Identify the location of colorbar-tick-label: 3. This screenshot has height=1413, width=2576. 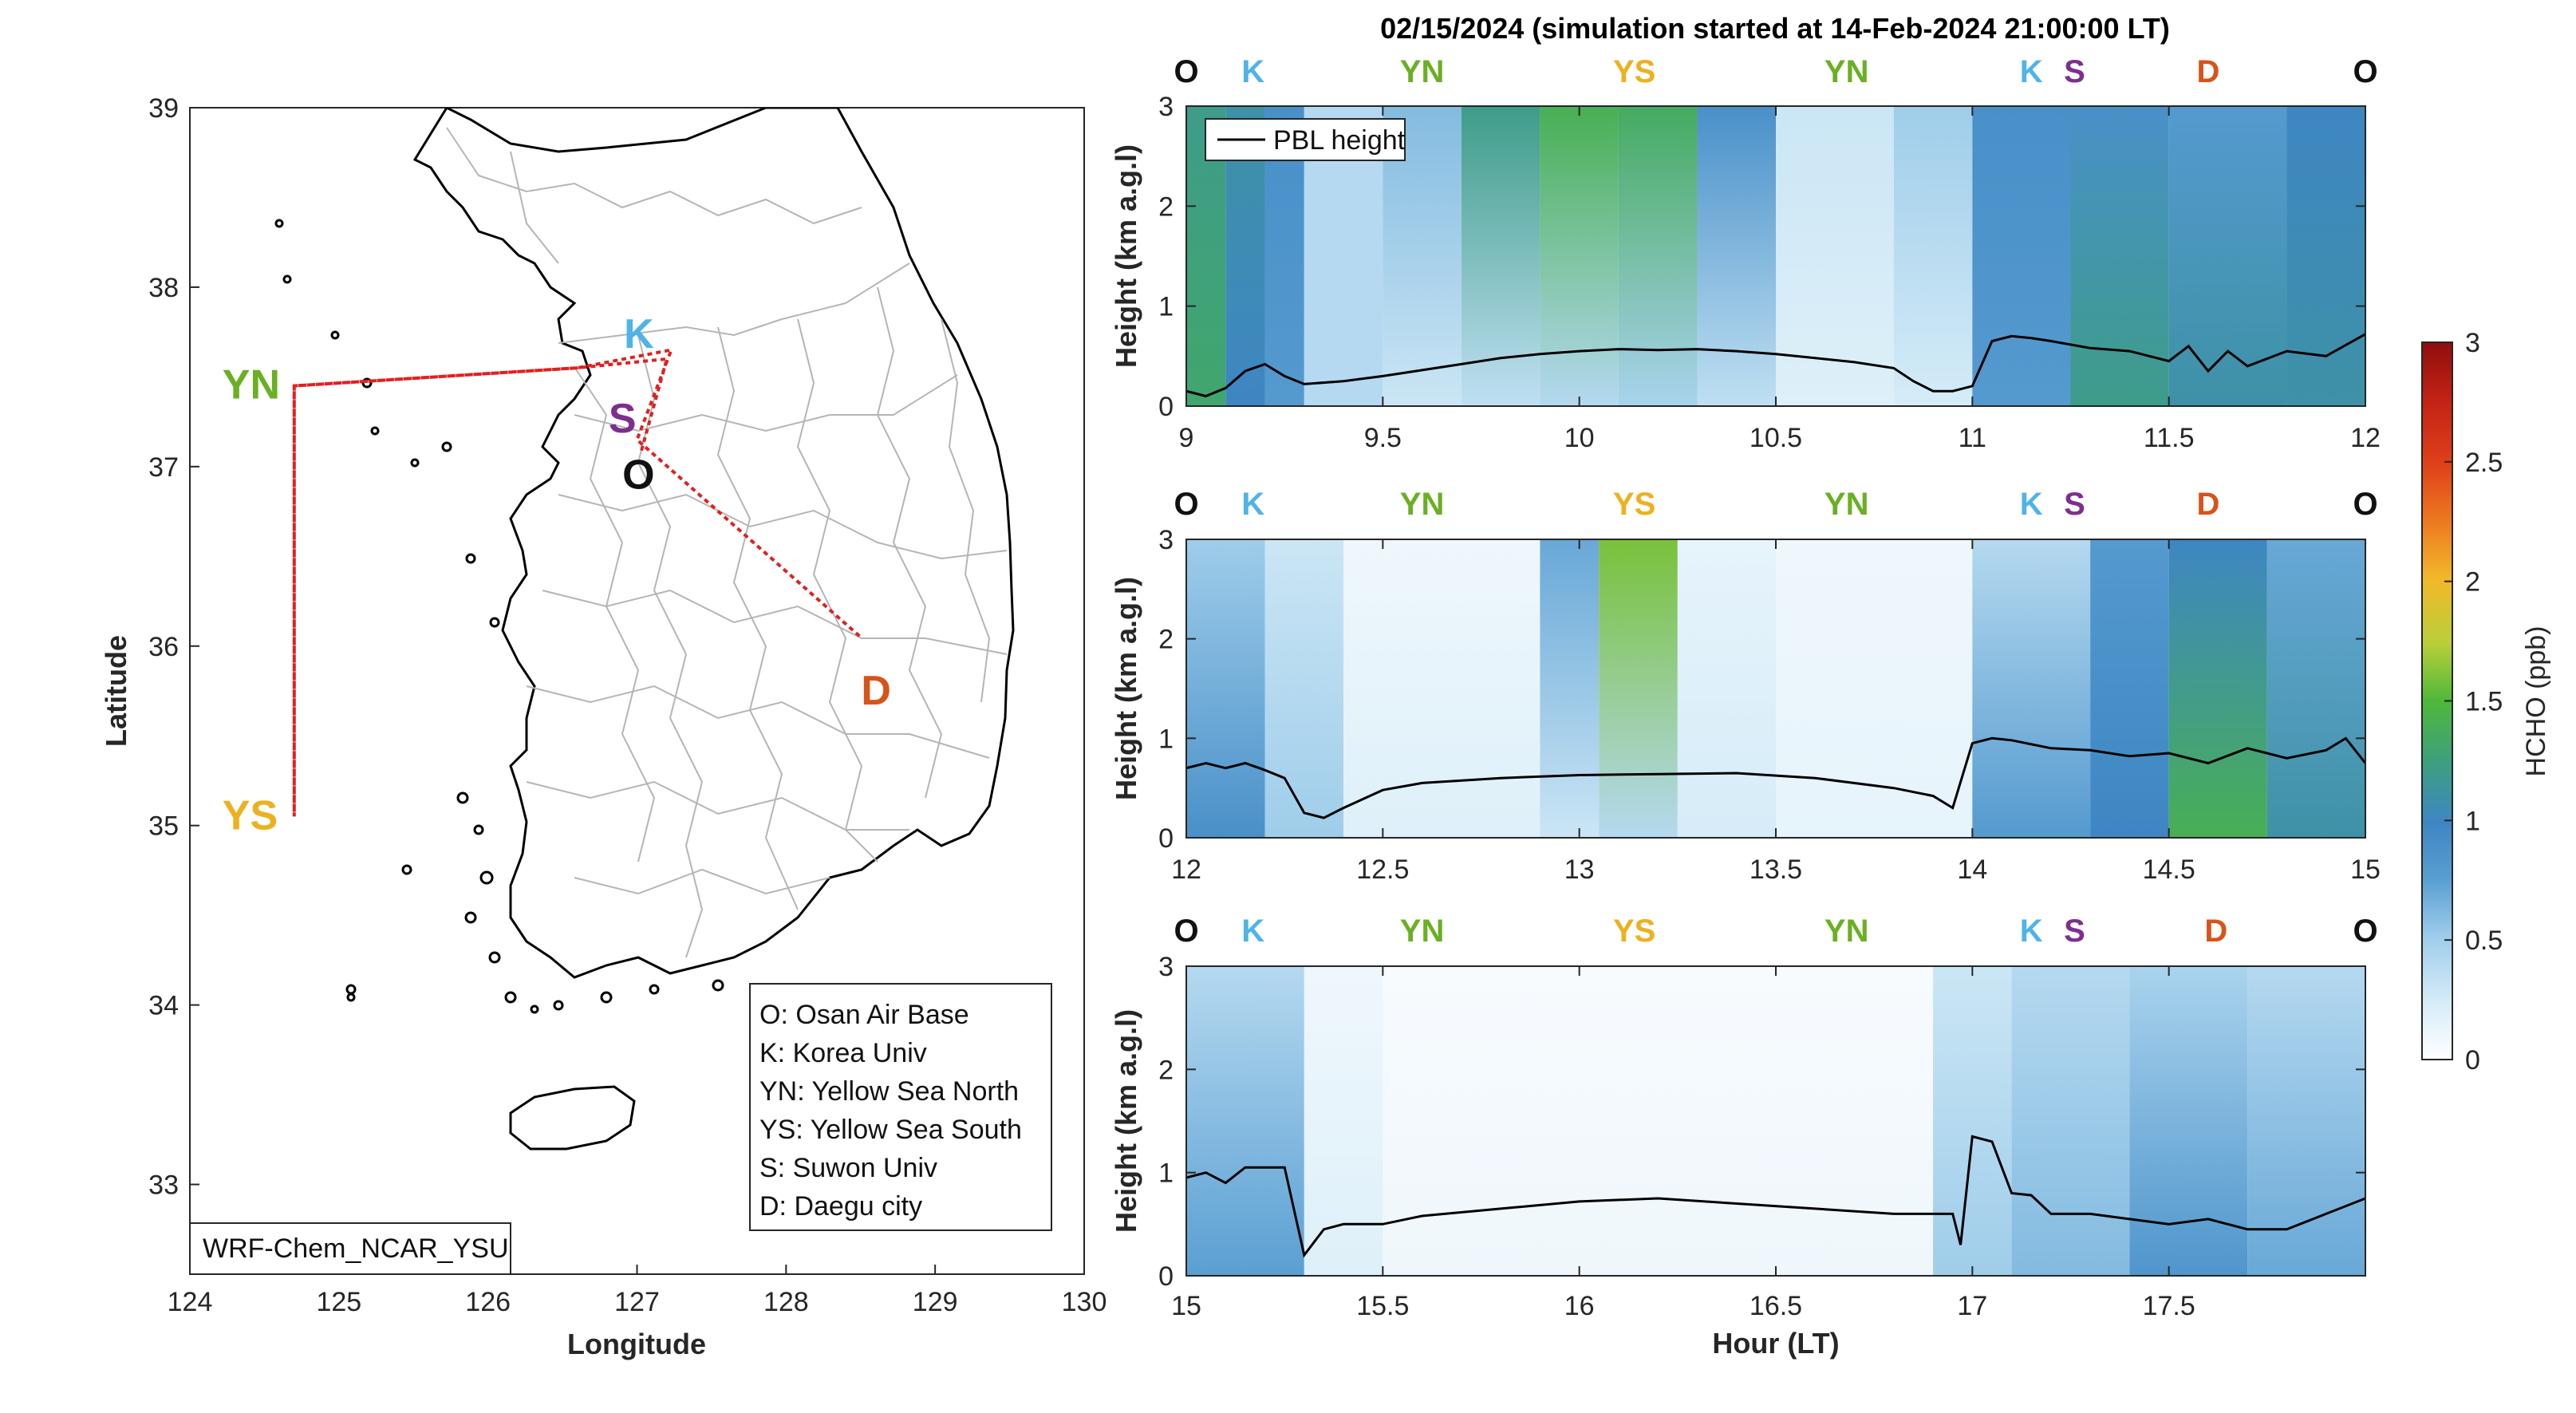
(2473, 343).